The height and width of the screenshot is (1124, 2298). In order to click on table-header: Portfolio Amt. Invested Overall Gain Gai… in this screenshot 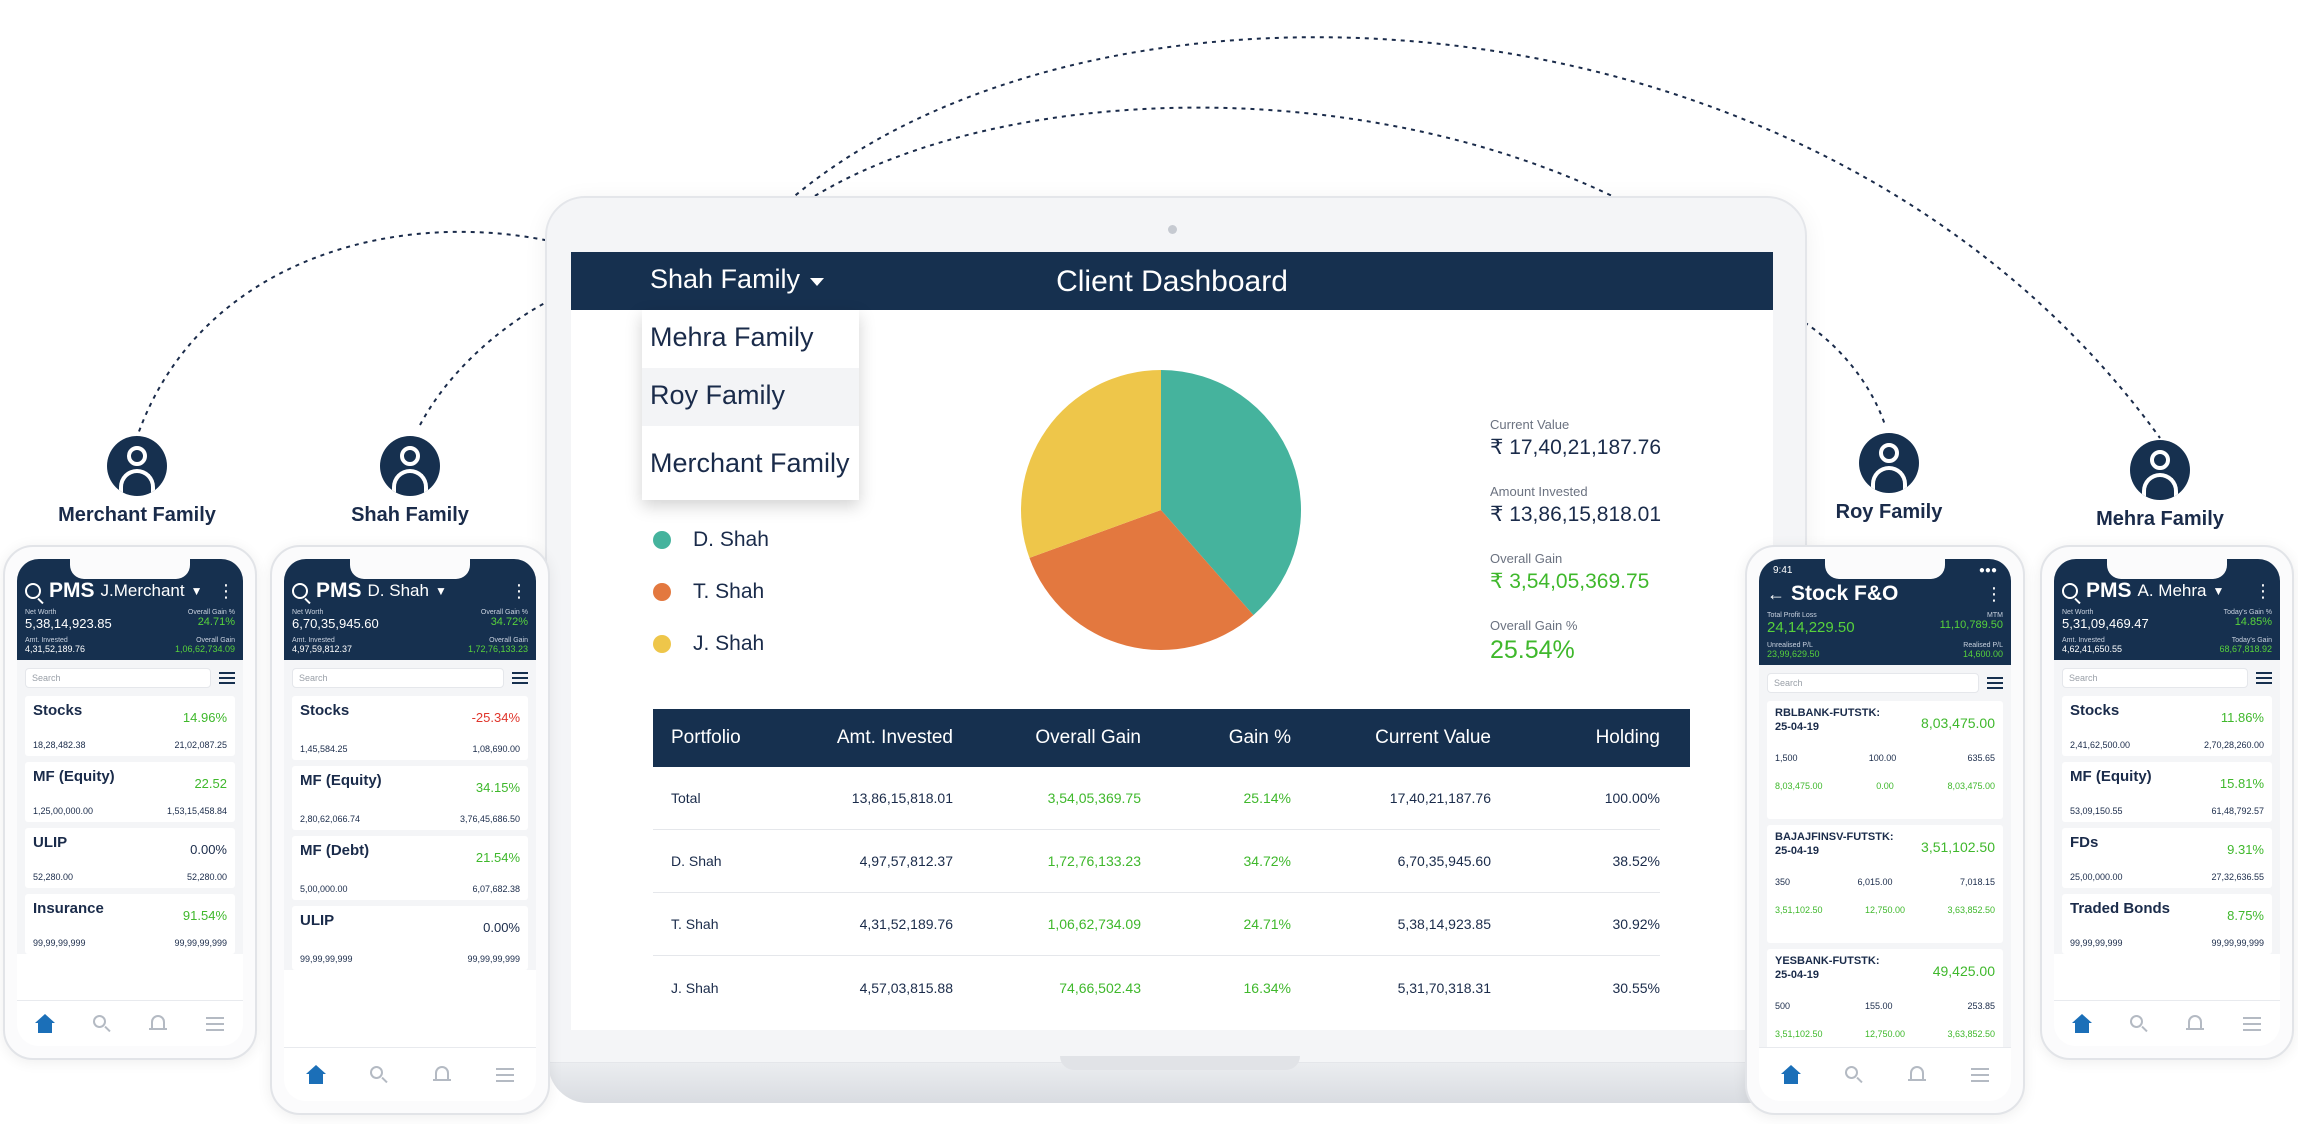, I will do `click(1171, 738)`.